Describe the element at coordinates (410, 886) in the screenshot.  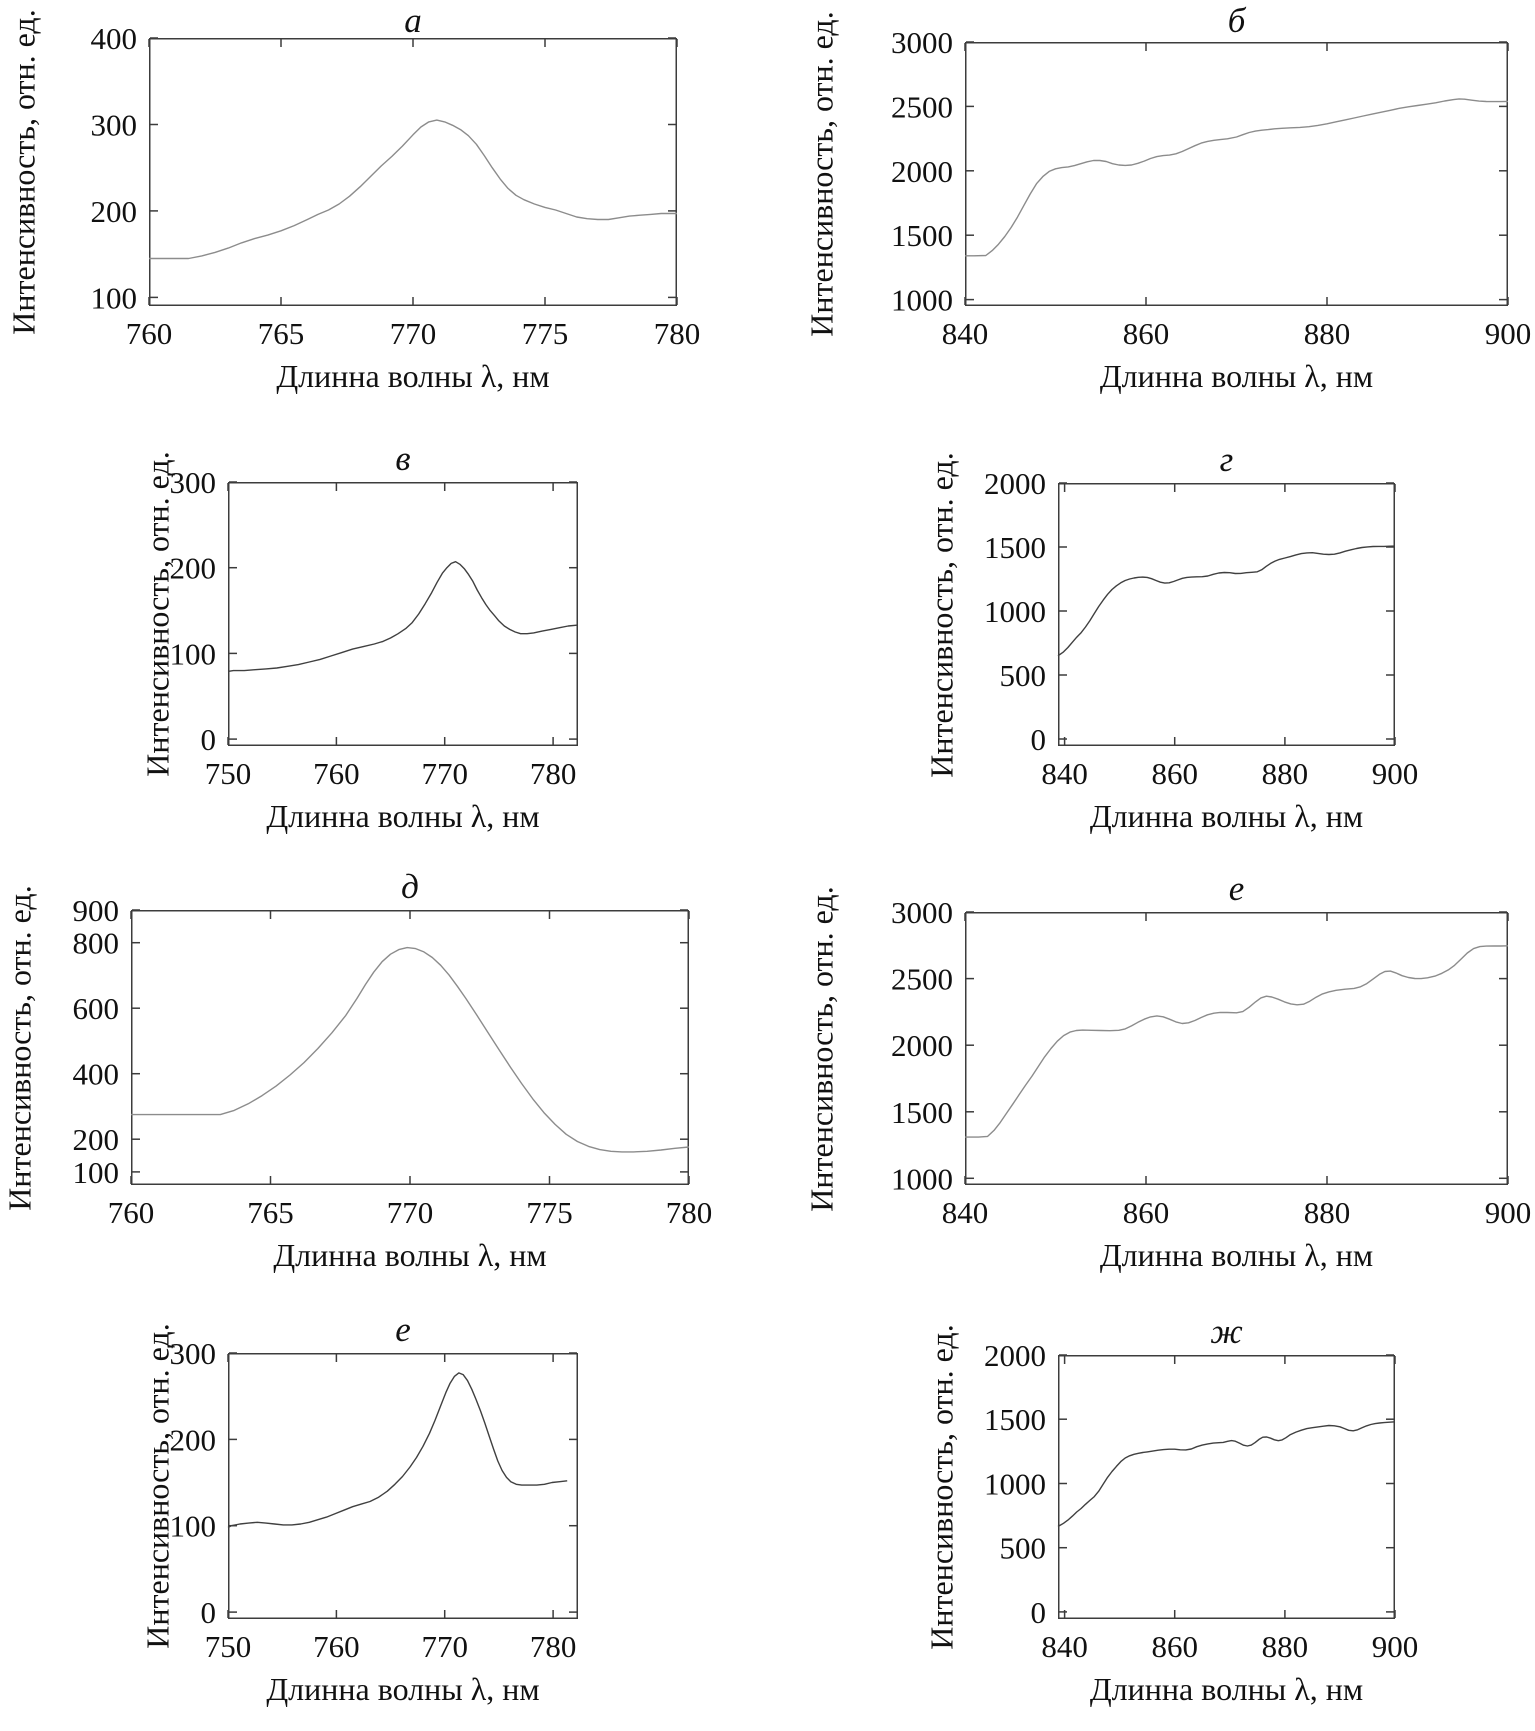
I see `chart-title: д` at that location.